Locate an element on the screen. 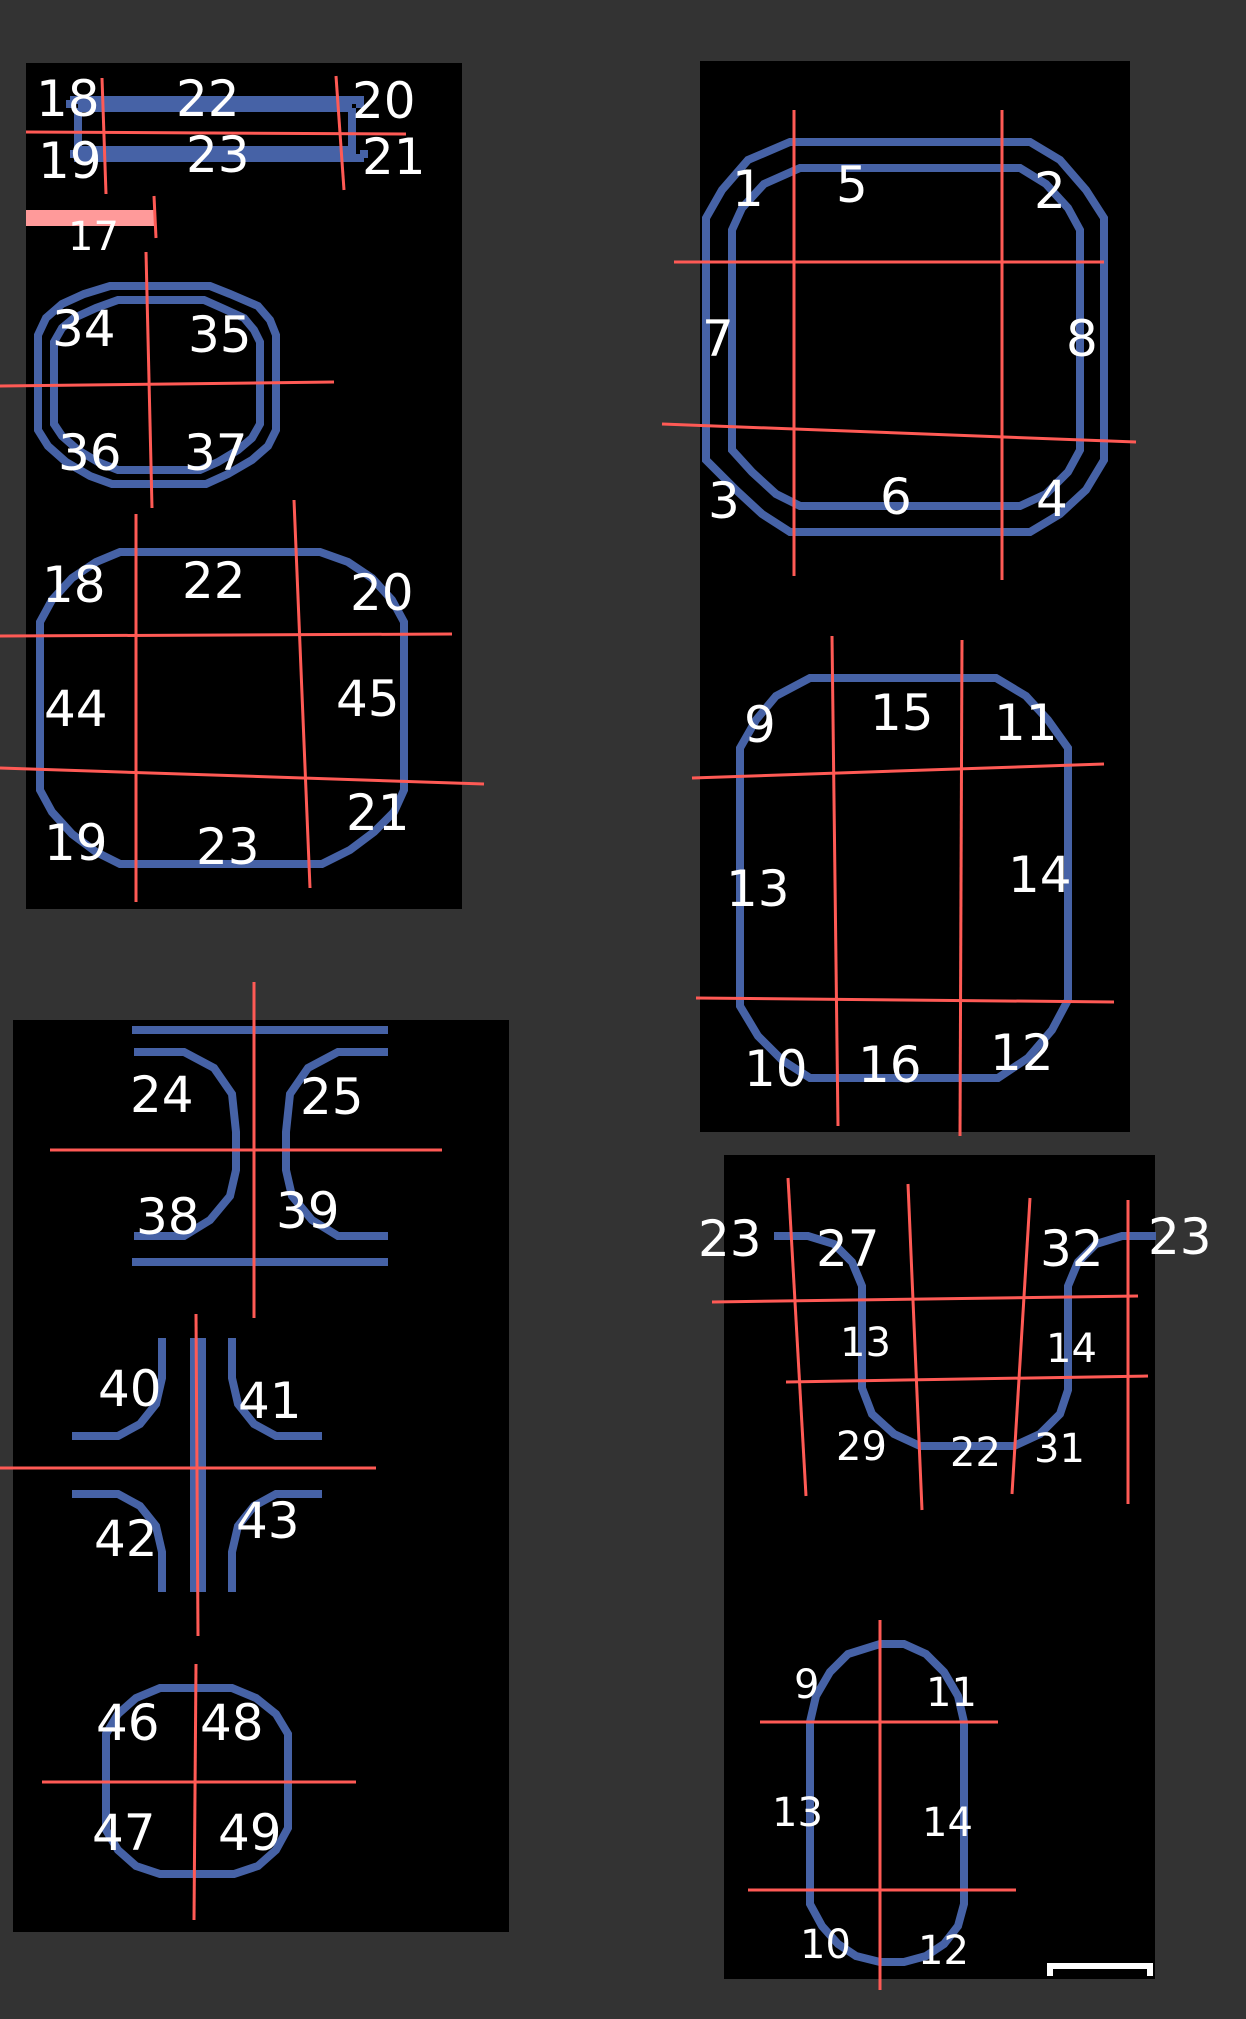 The image size is (1246, 2019). label: 38 is located at coordinates (168, 1217).